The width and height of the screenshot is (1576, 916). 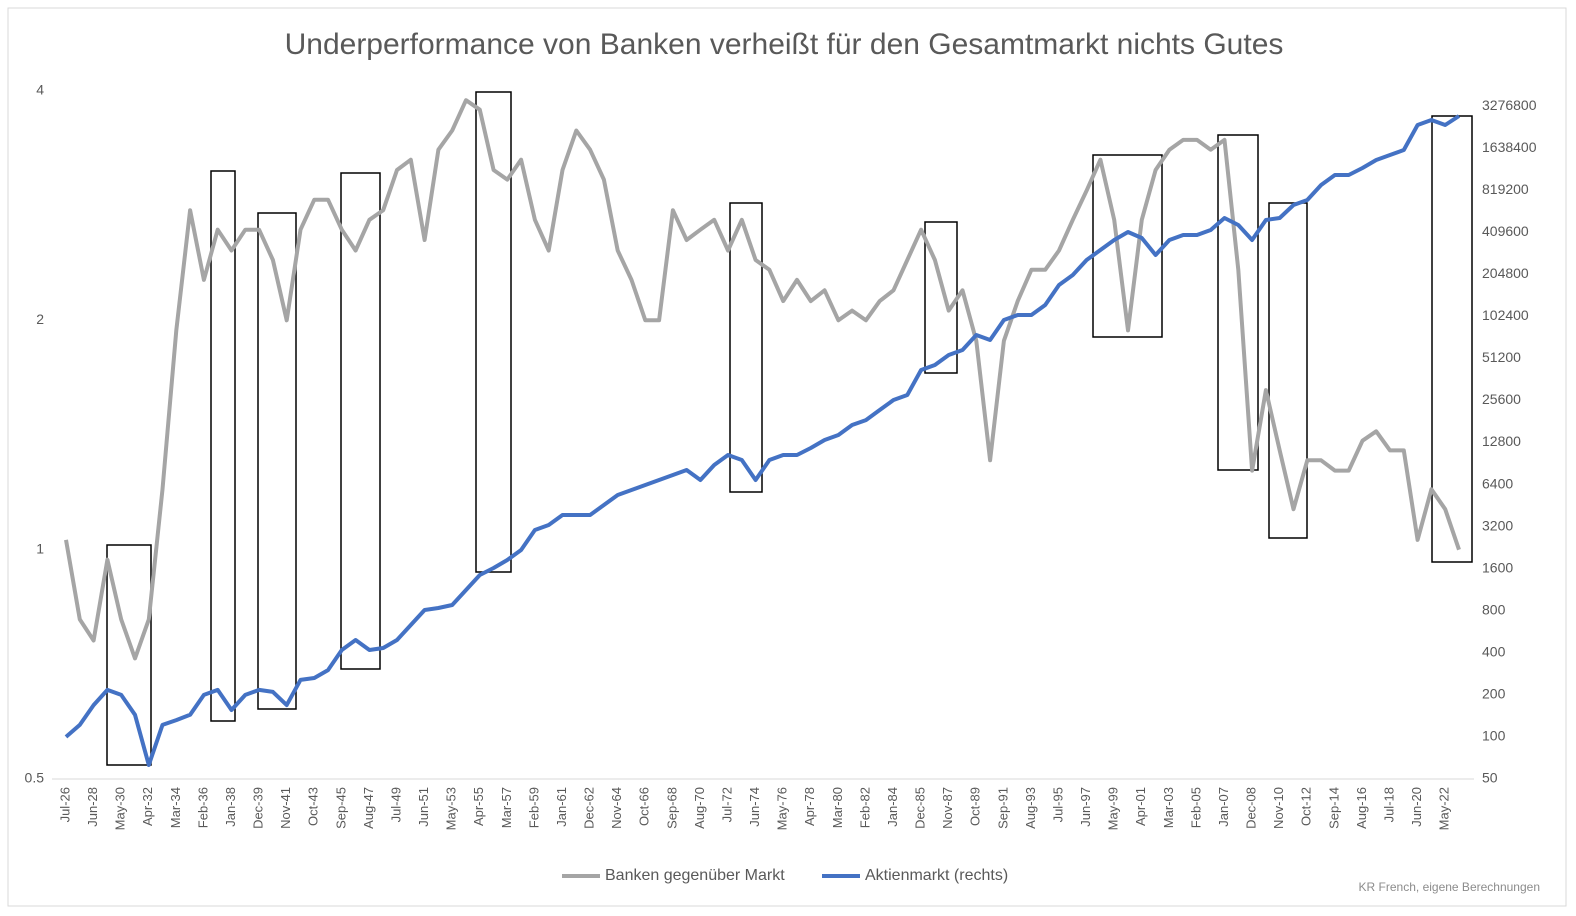 What do you see at coordinates (1501, 357) in the screenshot?
I see `y2-tick-label: 51200` at bounding box center [1501, 357].